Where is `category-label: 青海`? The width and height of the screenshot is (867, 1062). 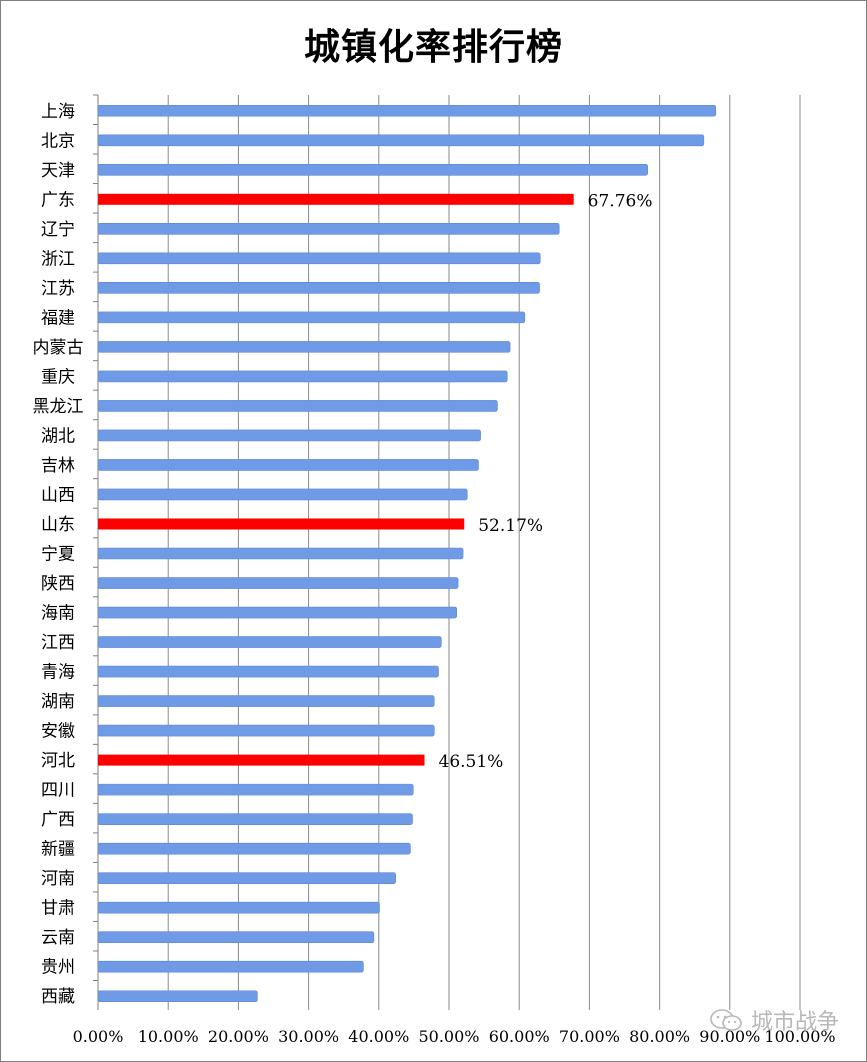 category-label: 青海 is located at coordinates (58, 673).